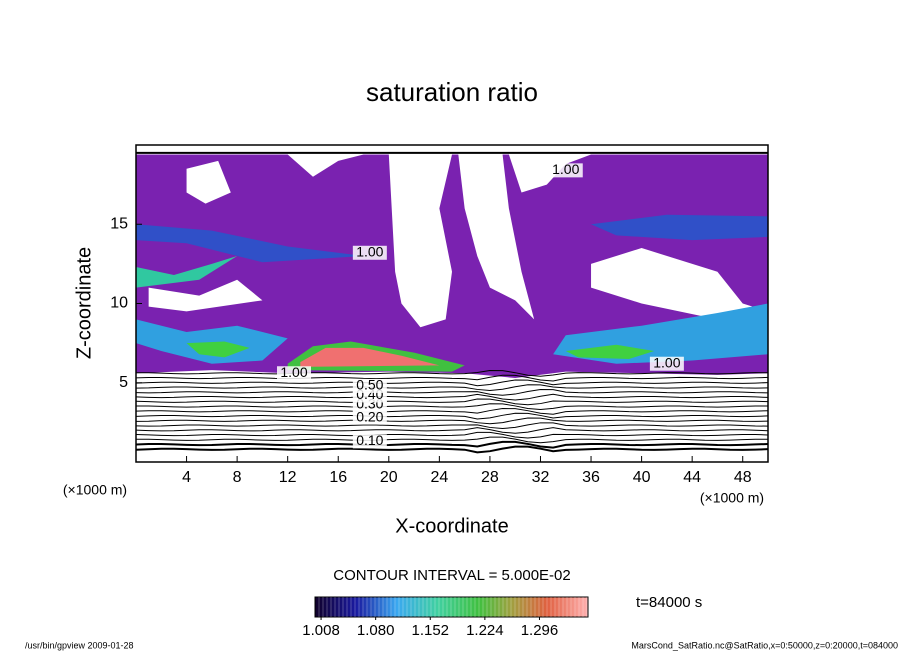 The width and height of the screenshot is (904, 654). Describe the element at coordinates (439, 477) in the screenshot. I see `x-tick-label: 24` at that location.